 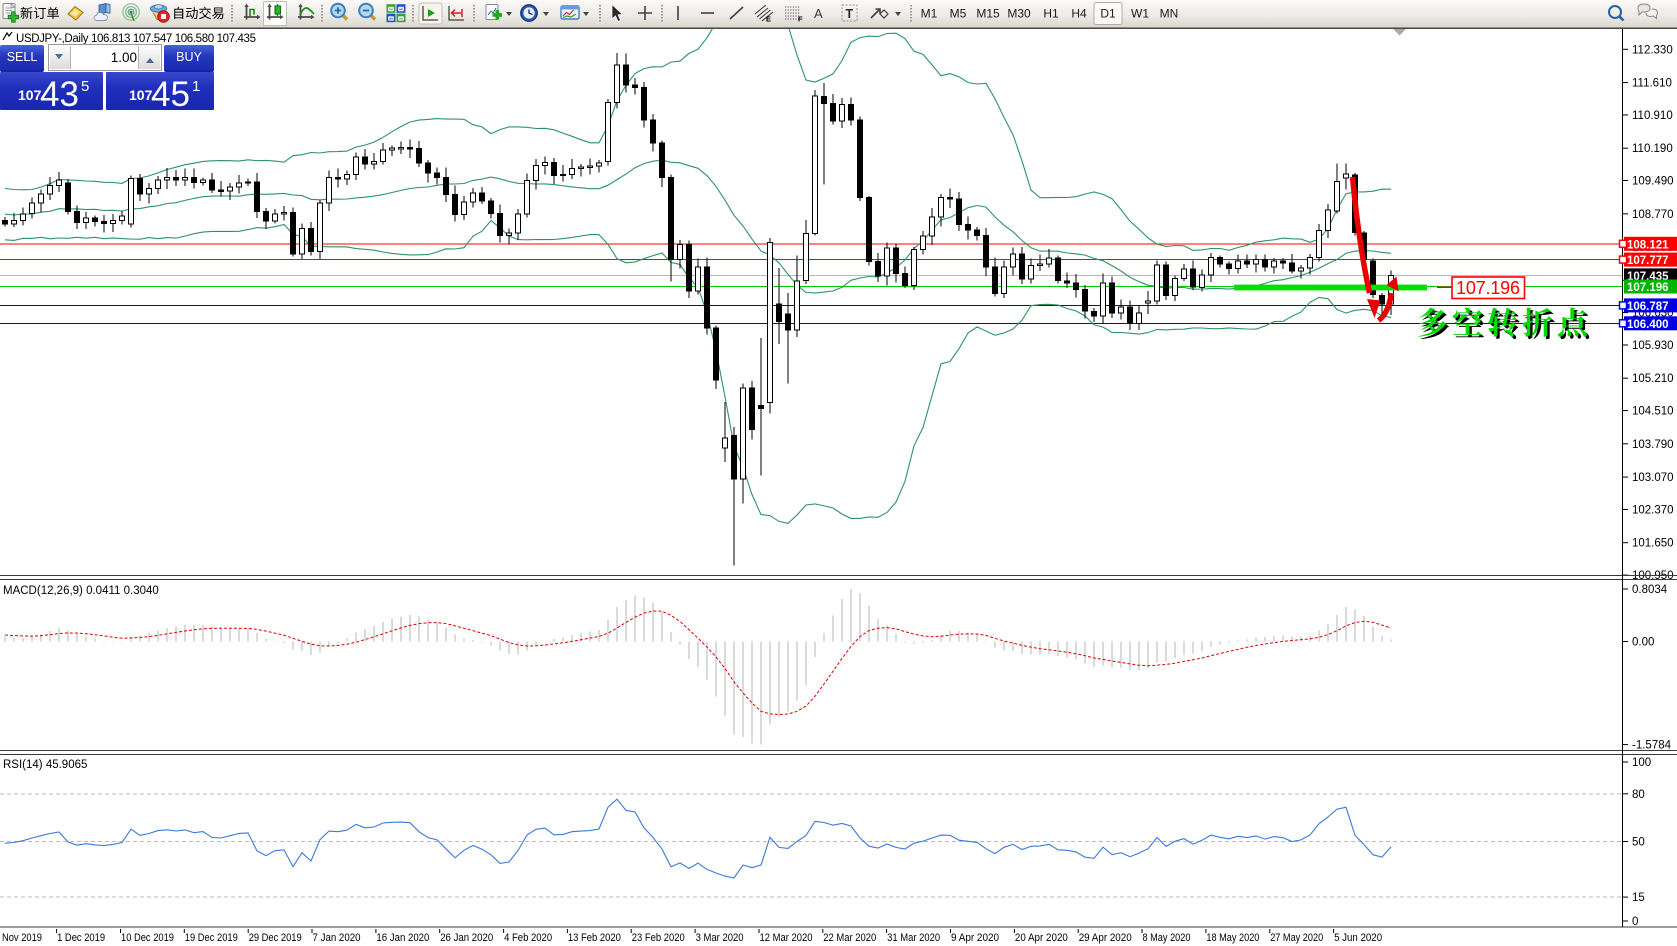 What do you see at coordinates (975, 938) in the screenshot?
I see `svg-text: 9 Apr 2020` at bounding box center [975, 938].